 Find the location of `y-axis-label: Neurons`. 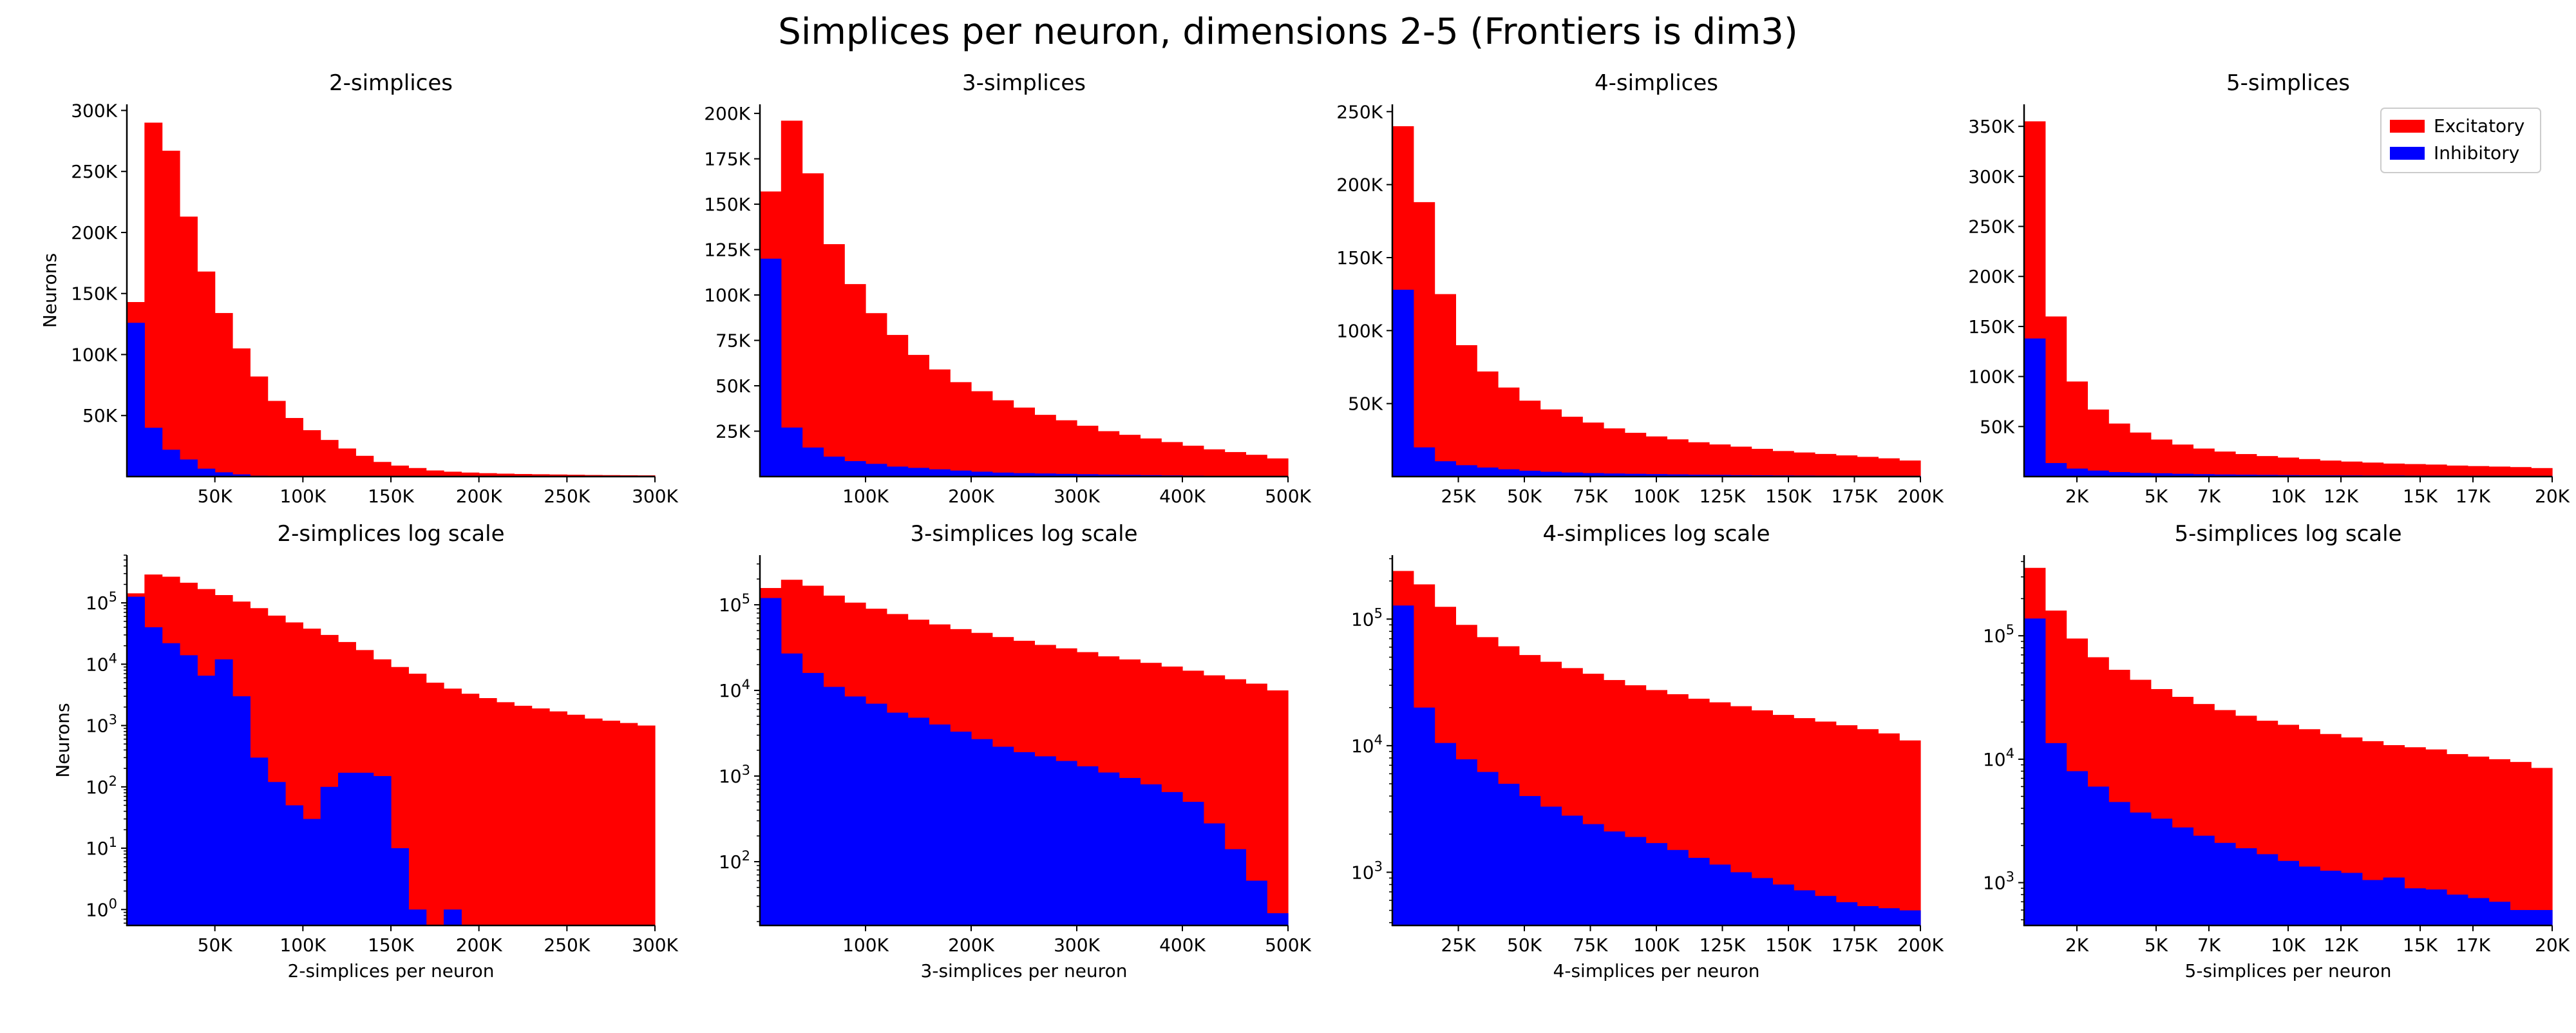

y-axis-label: Neurons is located at coordinates (62, 740).